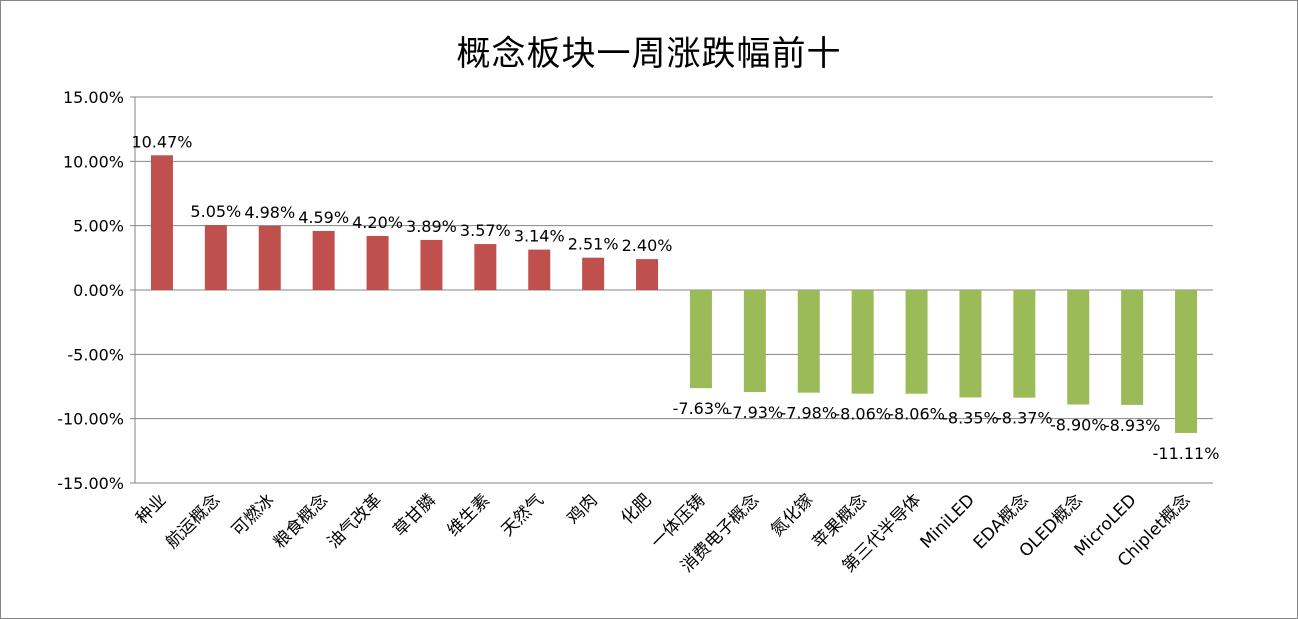  What do you see at coordinates (808, 413) in the screenshot?
I see `data-label: -7.98%` at bounding box center [808, 413].